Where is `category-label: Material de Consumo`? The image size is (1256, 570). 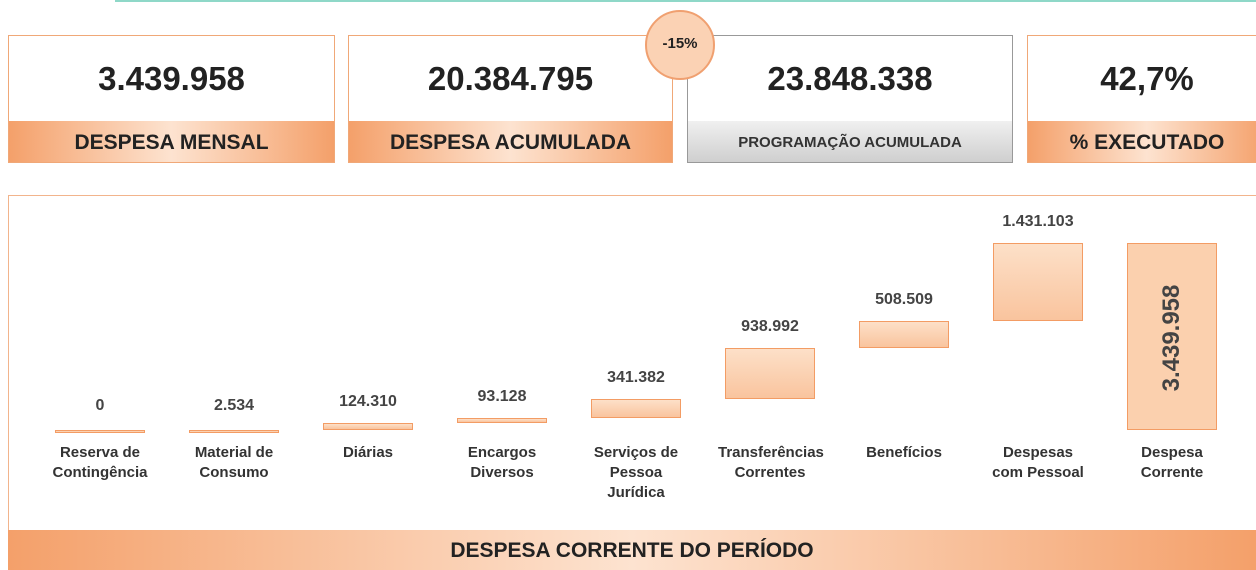
category-label: Material de Consumo is located at coordinates (234, 462).